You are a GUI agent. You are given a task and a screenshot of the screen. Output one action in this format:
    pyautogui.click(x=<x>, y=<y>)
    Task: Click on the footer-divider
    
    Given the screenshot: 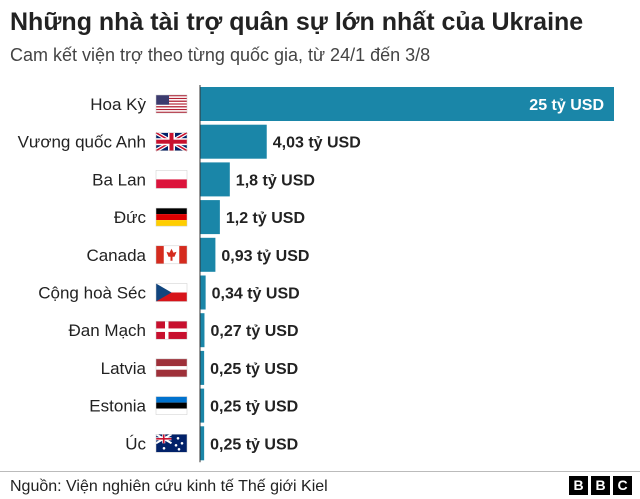 What is the action you would take?
    pyautogui.click(x=320, y=471)
    